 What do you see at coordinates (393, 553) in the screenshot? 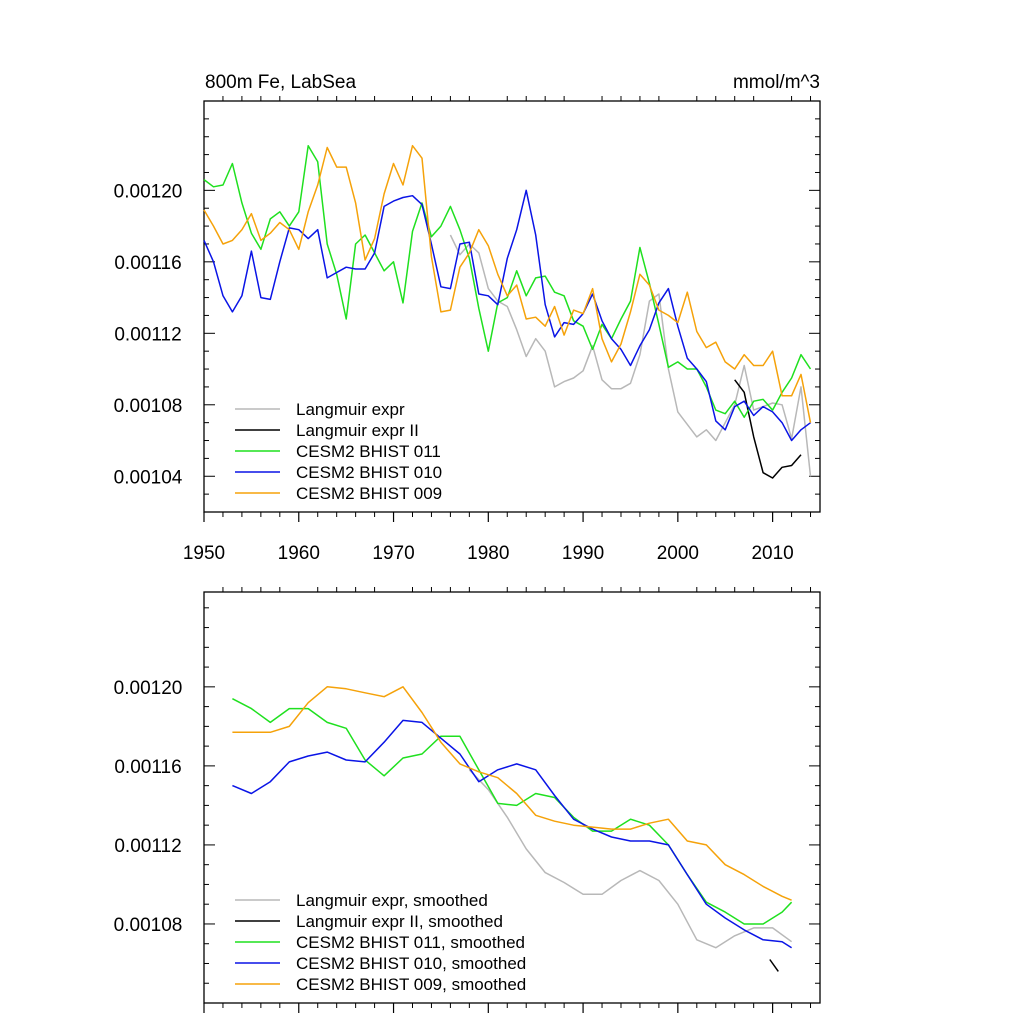
I see `top-x-tick-label: 1970` at bounding box center [393, 553].